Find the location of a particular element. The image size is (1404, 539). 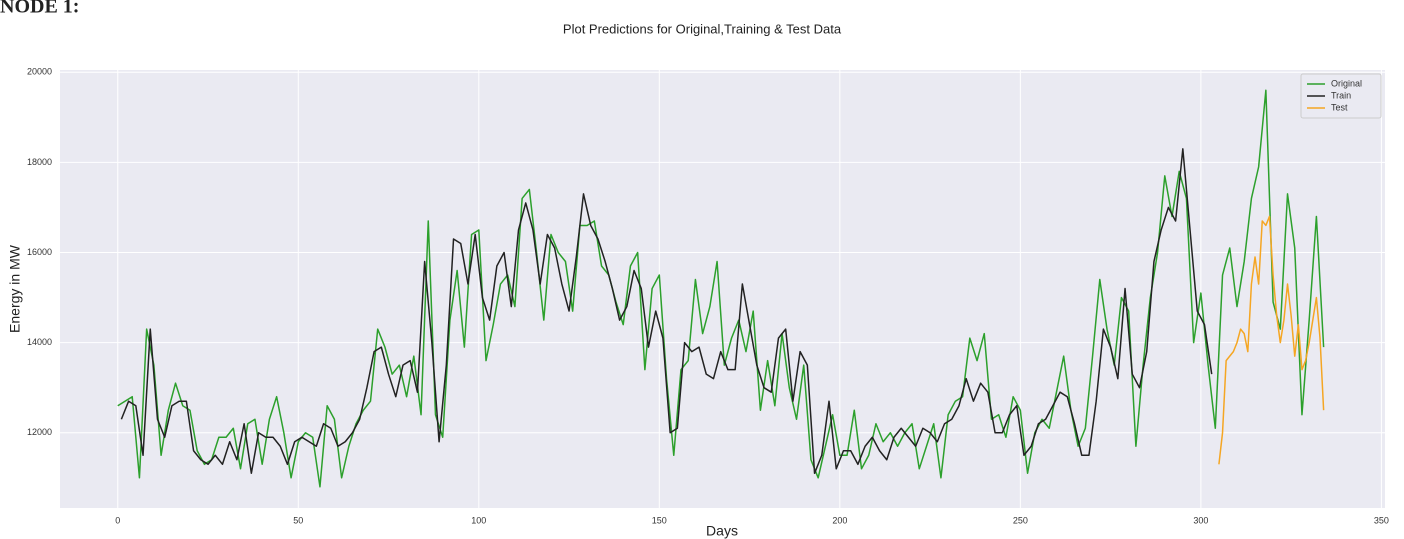

y-tick-label: 14000 is located at coordinates (39, 342).